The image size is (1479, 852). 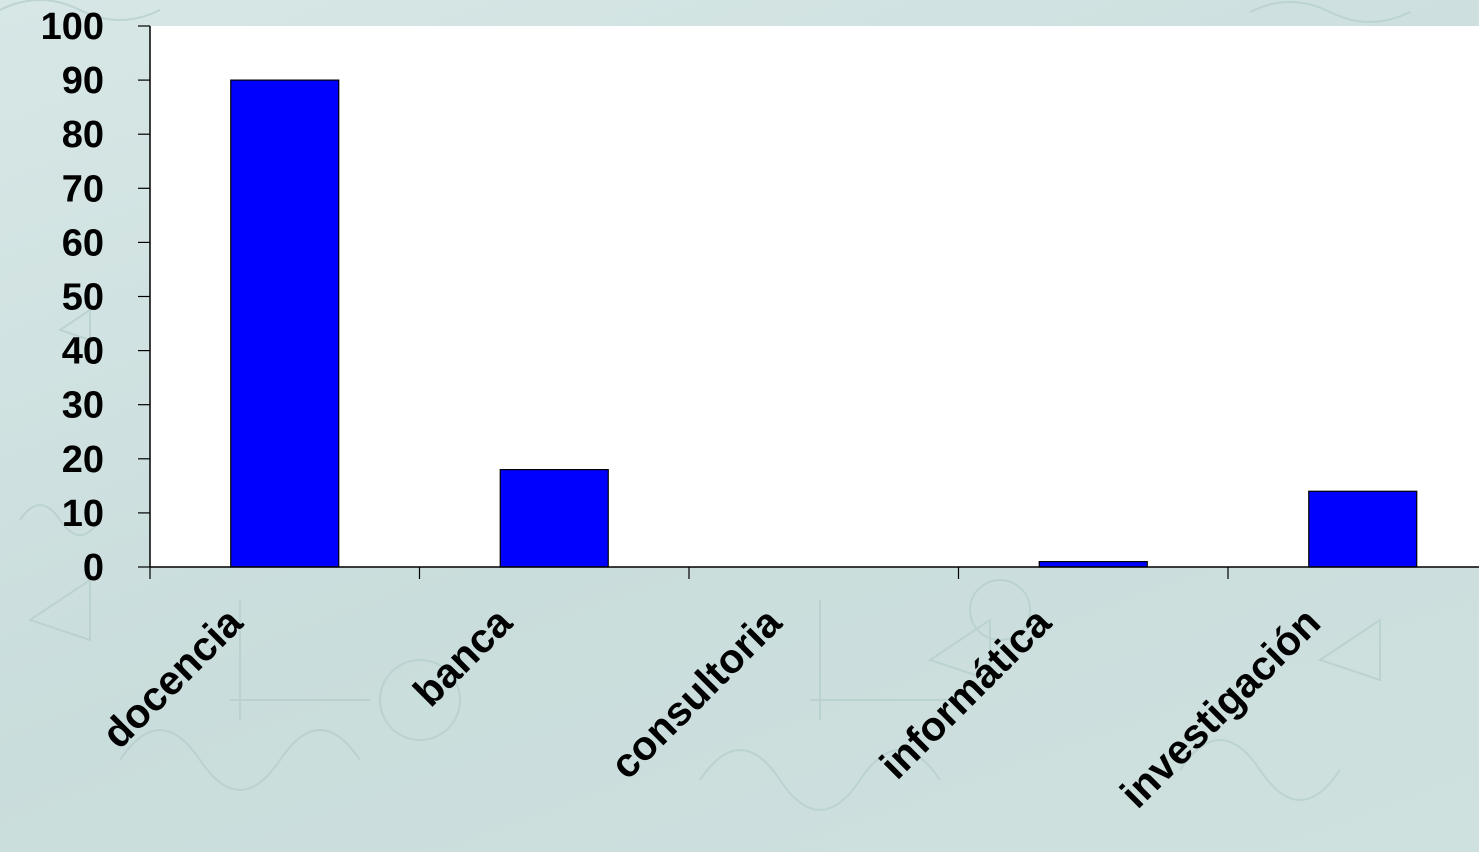 I want to click on y-tick-label-40: 40, so click(x=83, y=352).